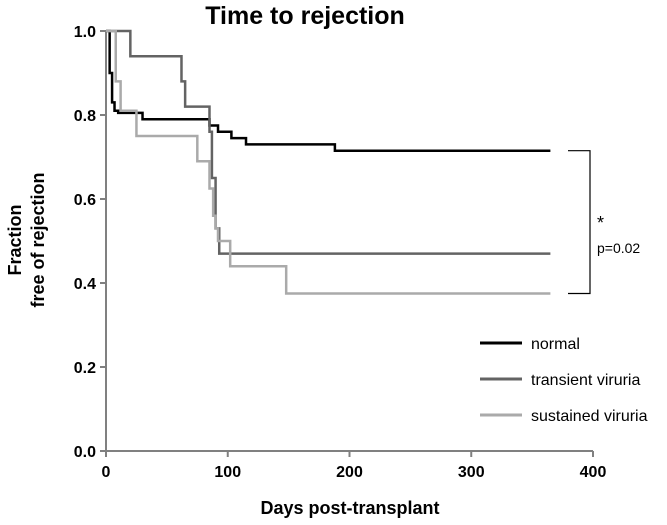 The image size is (667, 525). Describe the element at coordinates (349, 472) in the screenshot. I see `x-tick-label: 200` at that location.